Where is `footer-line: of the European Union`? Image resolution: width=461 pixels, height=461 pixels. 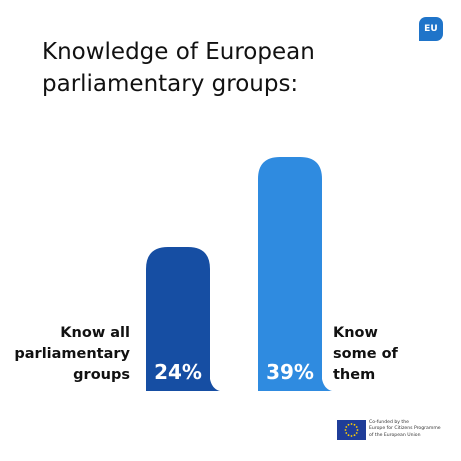 footer-line: of the European Union is located at coordinates (395, 435).